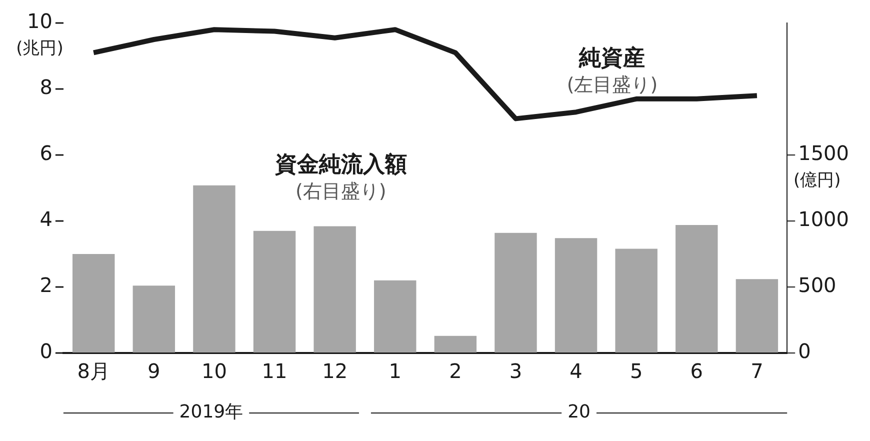 The height and width of the screenshot is (441, 870). I want to click on y-tick-label: 8, so click(46, 87).